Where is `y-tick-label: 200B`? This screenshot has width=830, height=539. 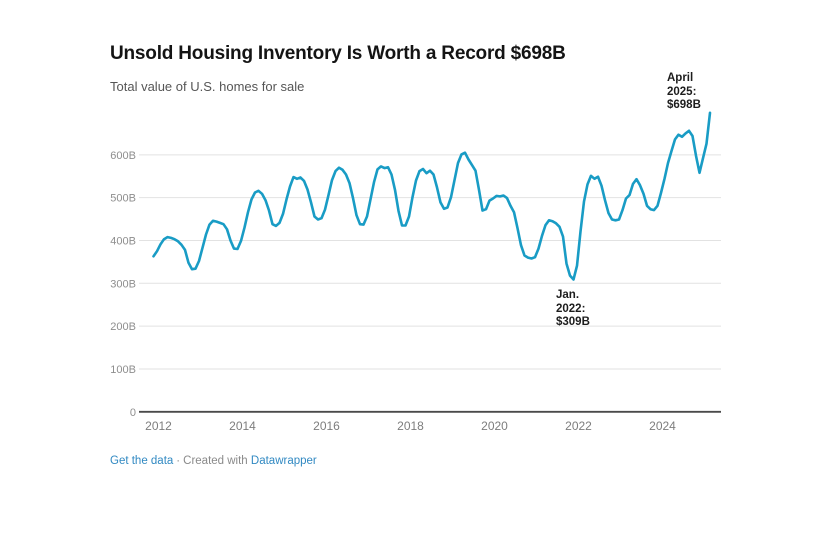 y-tick-label: 200B is located at coordinates (123, 327).